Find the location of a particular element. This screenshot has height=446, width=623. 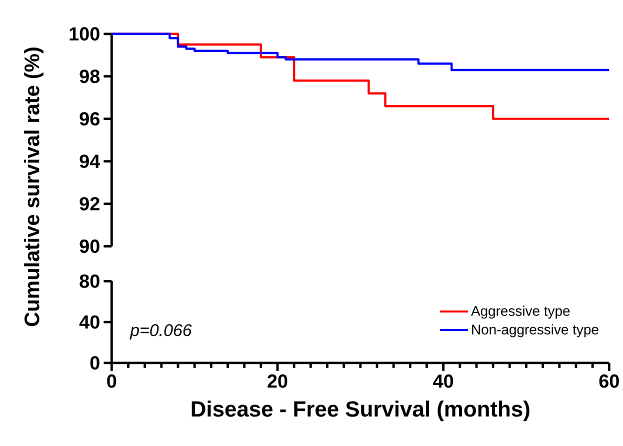

y-tick-label: 100 is located at coordinates (85, 34).